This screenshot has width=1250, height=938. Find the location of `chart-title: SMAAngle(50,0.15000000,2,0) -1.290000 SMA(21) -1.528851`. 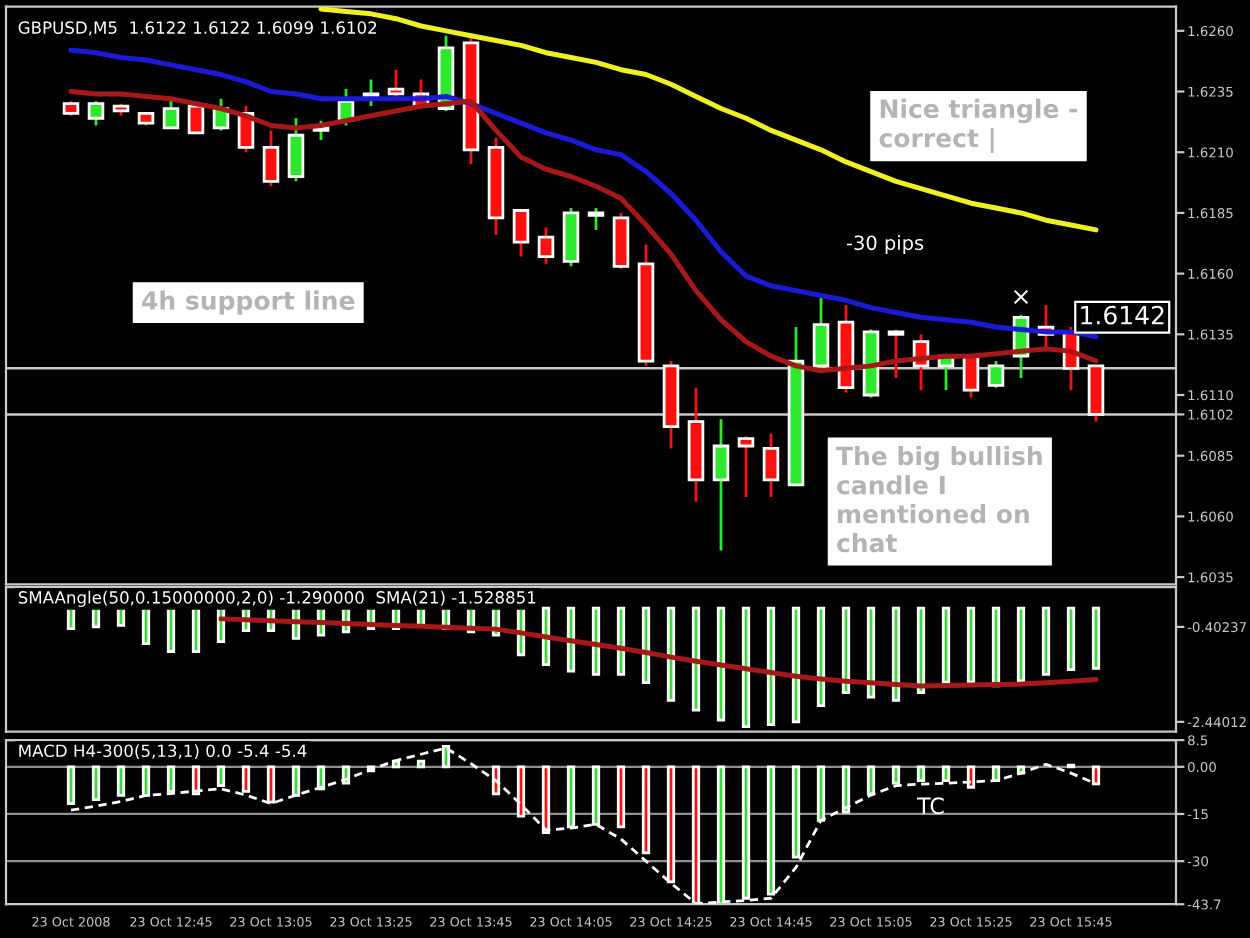

chart-title: SMAAngle(50,0.15000000,2,0) -1.290000 SMA(21) -1.528851 is located at coordinates (277, 598).